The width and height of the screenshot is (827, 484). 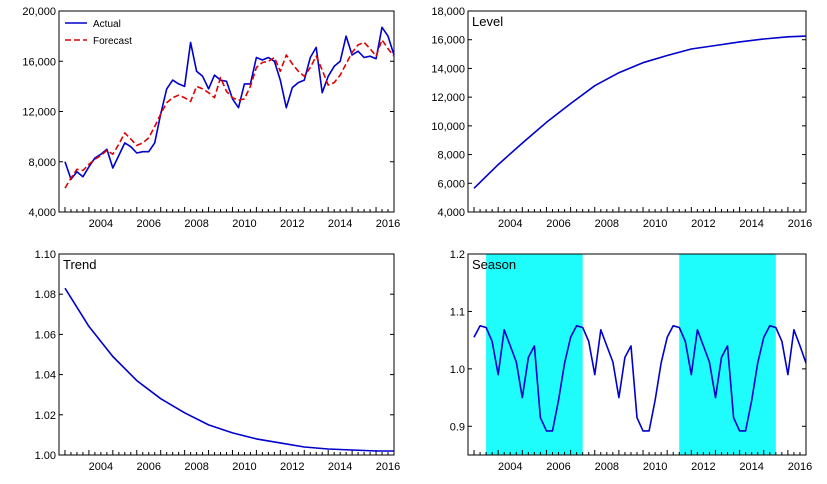 I want to click on trend-xtick-label: 2006, so click(x=148, y=467).